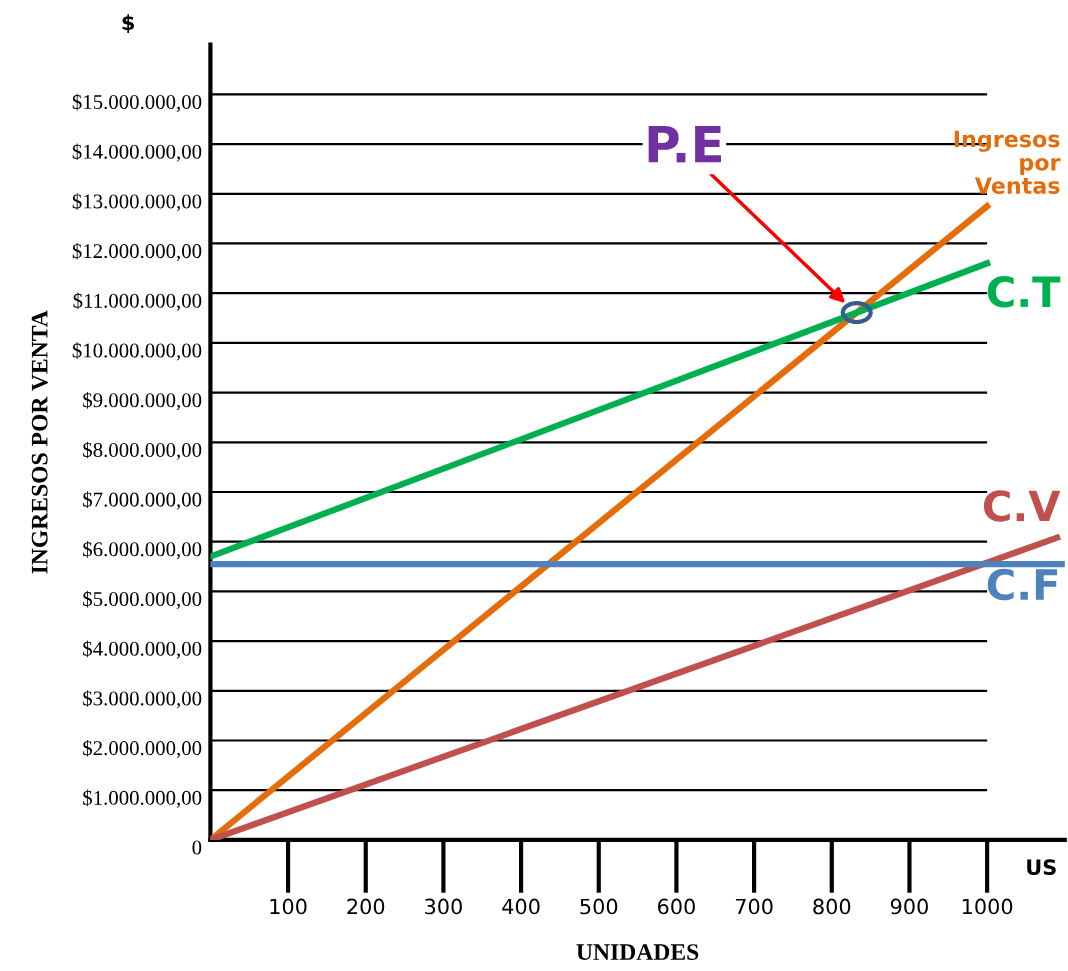 This screenshot has height=971, width=1068. What do you see at coordinates (754, 906) in the screenshot?
I see `x-tick-label: 700` at bounding box center [754, 906].